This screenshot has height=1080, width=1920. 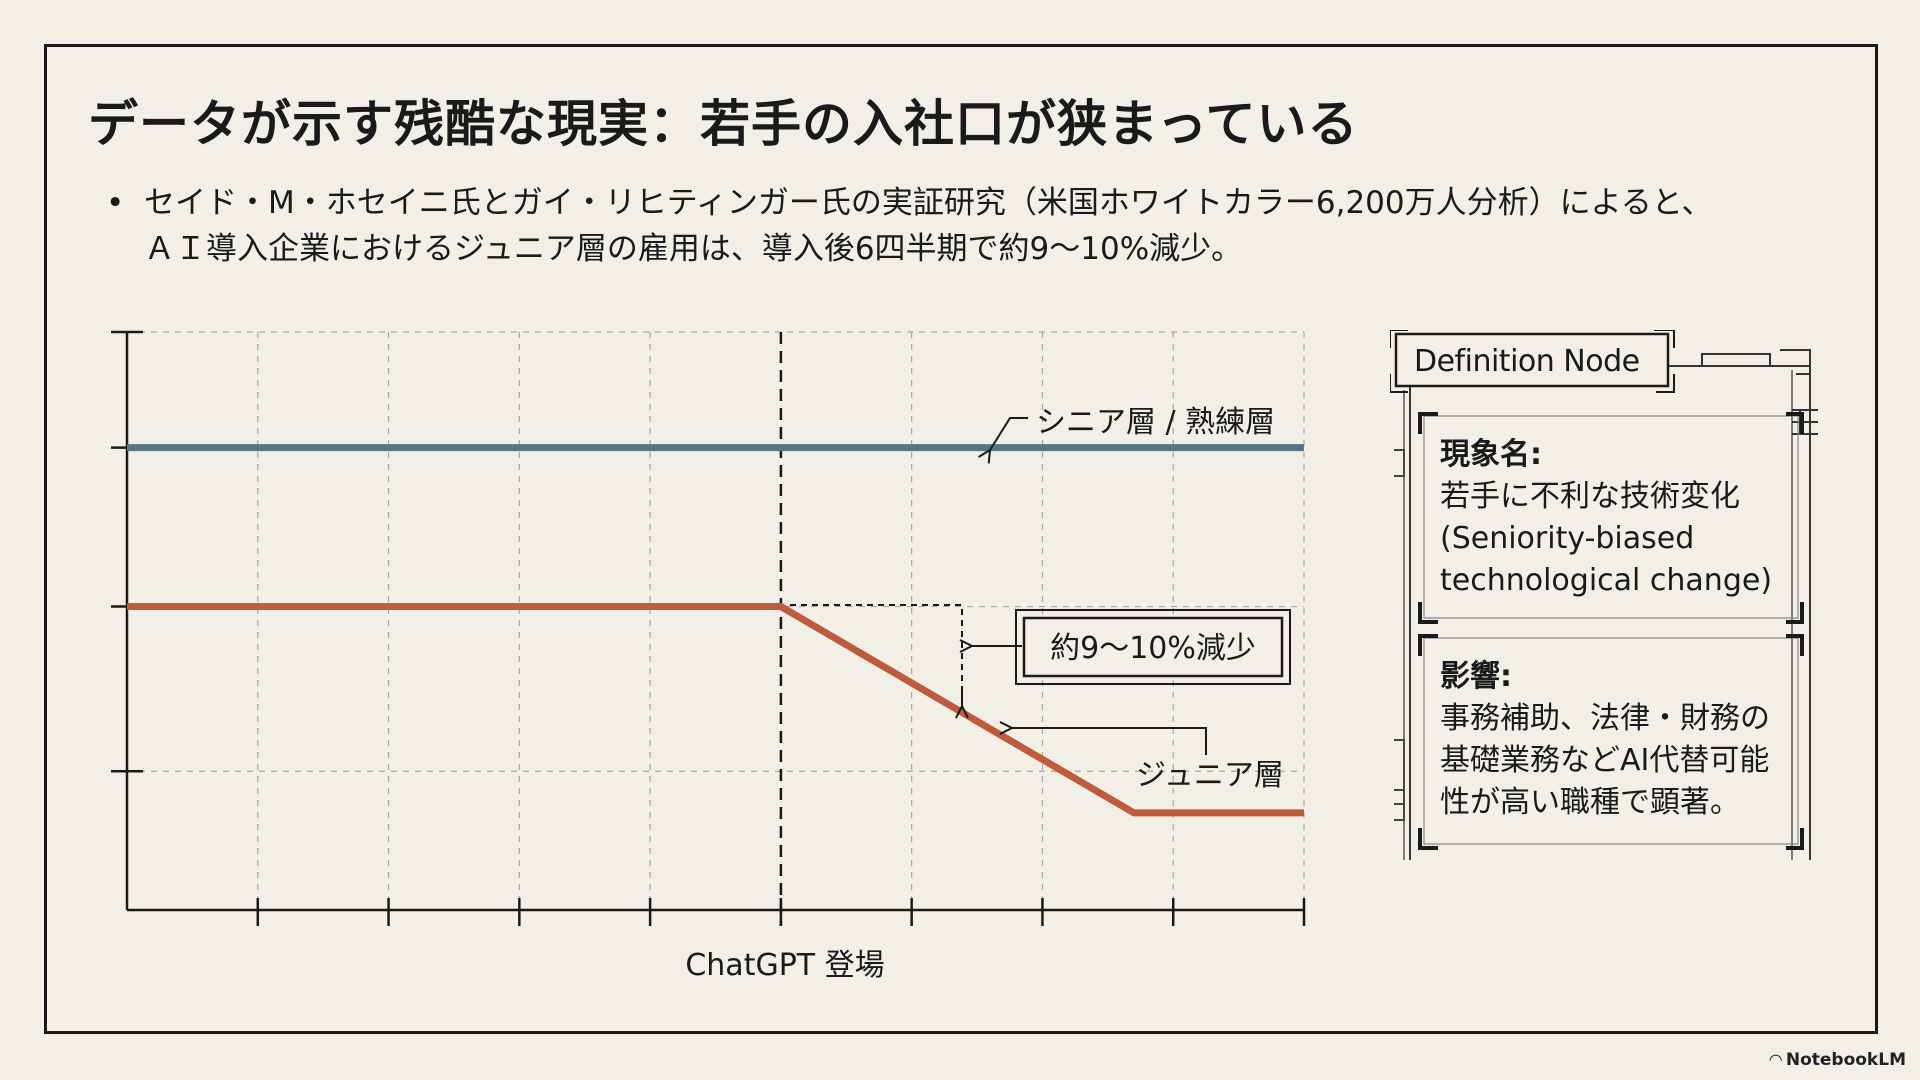 I want to click on brand-name: NotebookLM, so click(x=1845, y=1060).